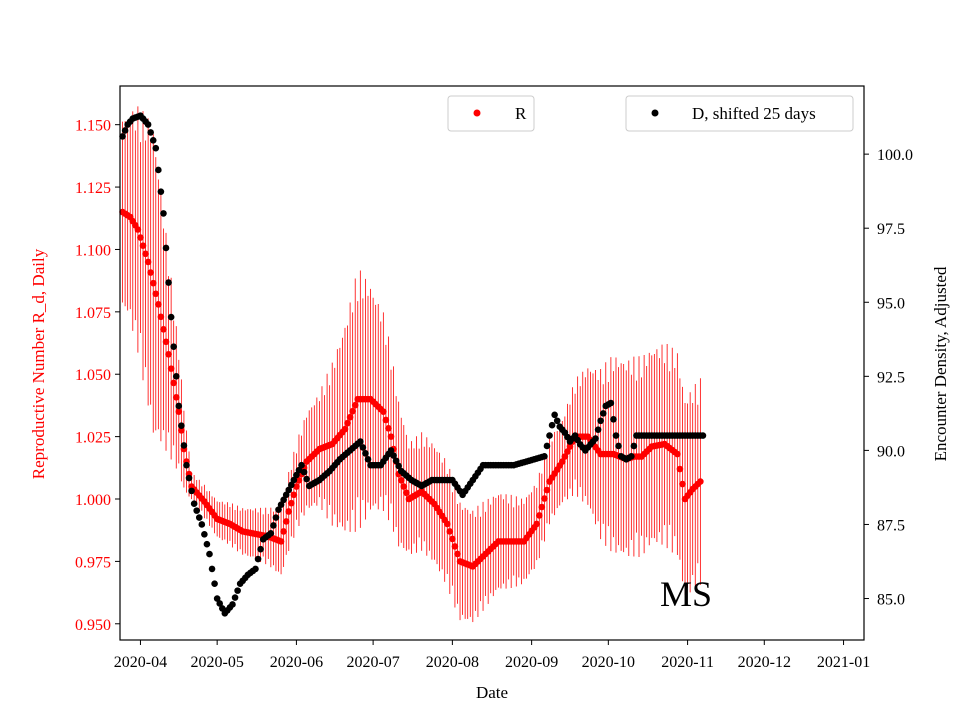 The image size is (960, 720). Describe the element at coordinates (492, 692) in the screenshot. I see `x-axis-label: Date` at that location.